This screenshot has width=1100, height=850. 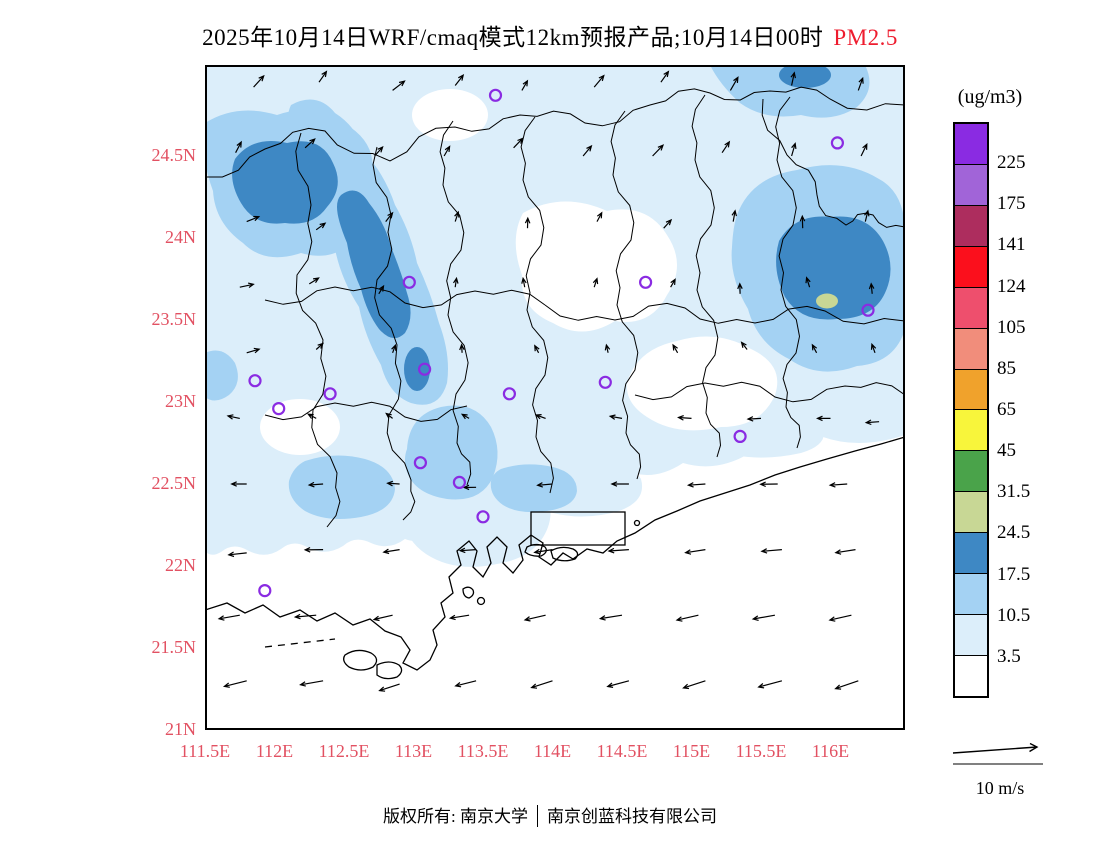 What do you see at coordinates (1011, 245) in the screenshot?
I see `colorbar-tick-label: 141` at bounding box center [1011, 245].